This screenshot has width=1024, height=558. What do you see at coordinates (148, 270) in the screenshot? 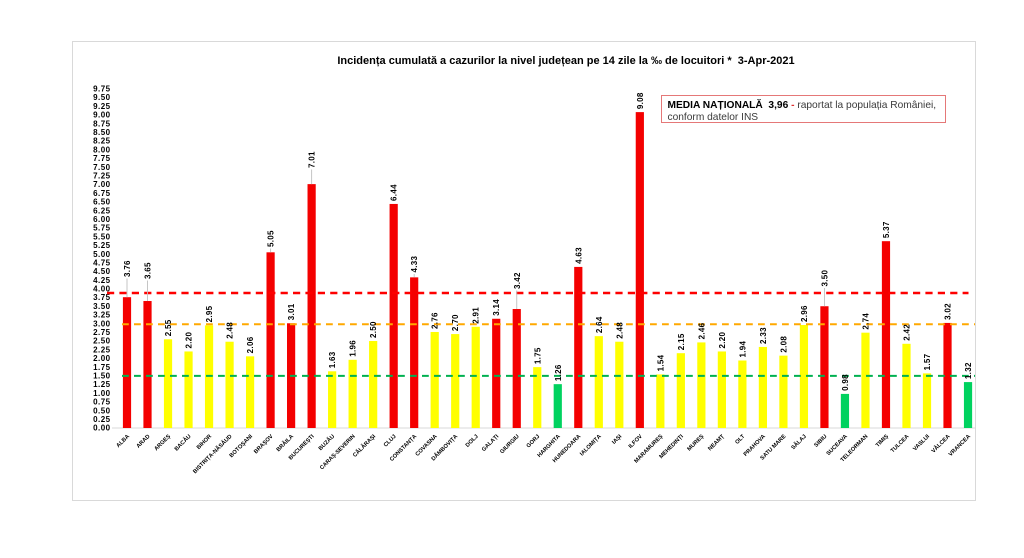
I see `svg-text: 3.65` at bounding box center [148, 270].